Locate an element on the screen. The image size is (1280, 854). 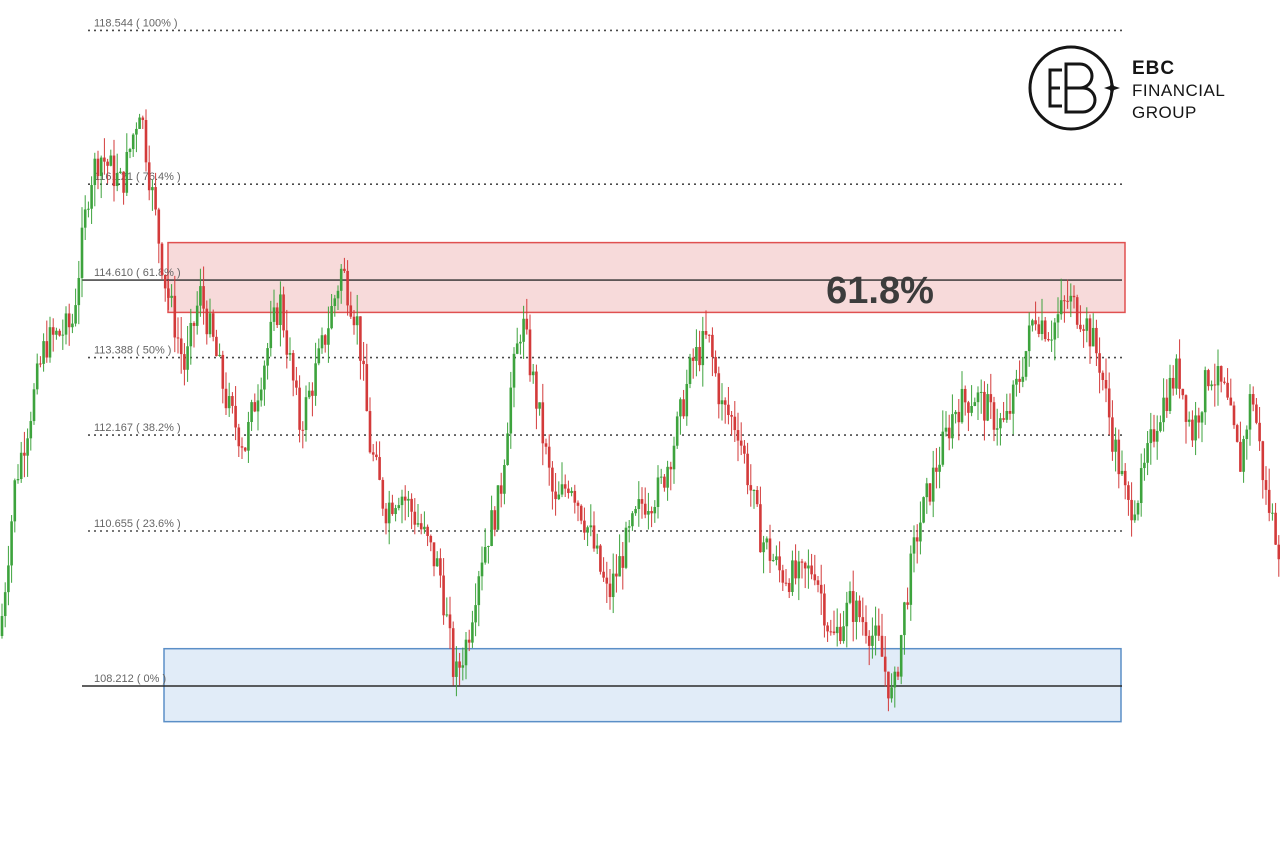
fib-level-label: 116.121 ( 76.4% ) is located at coordinates (137, 177).